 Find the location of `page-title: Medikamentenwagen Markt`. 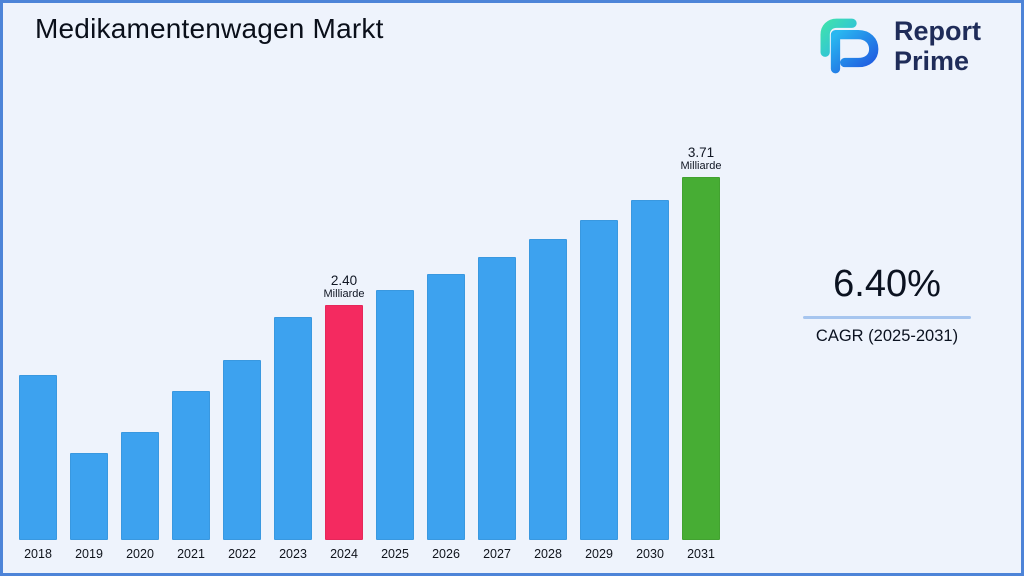

page-title: Medikamentenwagen Markt is located at coordinates (209, 28).